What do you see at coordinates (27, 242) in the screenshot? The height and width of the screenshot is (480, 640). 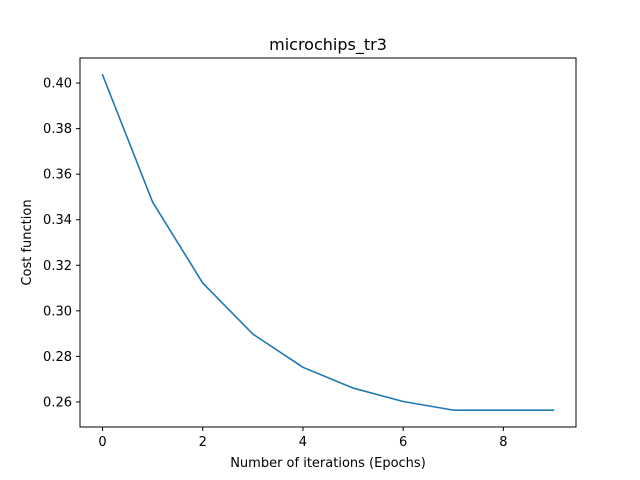 I see `y-axis-label: Cost function` at bounding box center [27, 242].